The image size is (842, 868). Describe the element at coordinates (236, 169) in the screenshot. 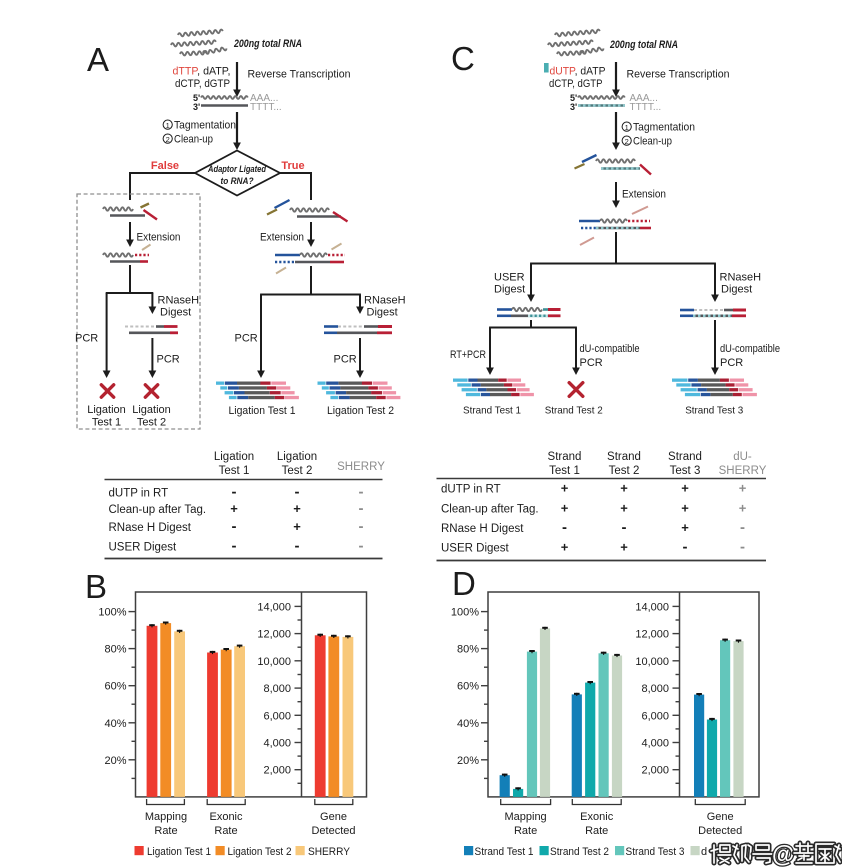

I see `svg-text: Adaptor Ligated` at that location.